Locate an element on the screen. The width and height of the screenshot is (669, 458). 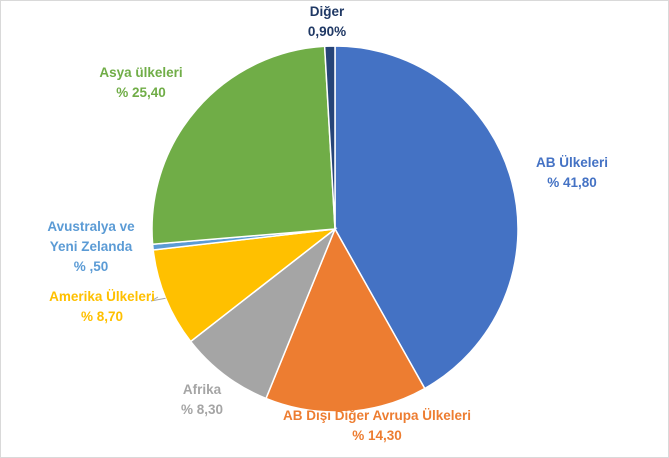
slice-label-2: AB Dışı Diğer Avrupa Ülkeleri% 14,30 is located at coordinates (377, 425).